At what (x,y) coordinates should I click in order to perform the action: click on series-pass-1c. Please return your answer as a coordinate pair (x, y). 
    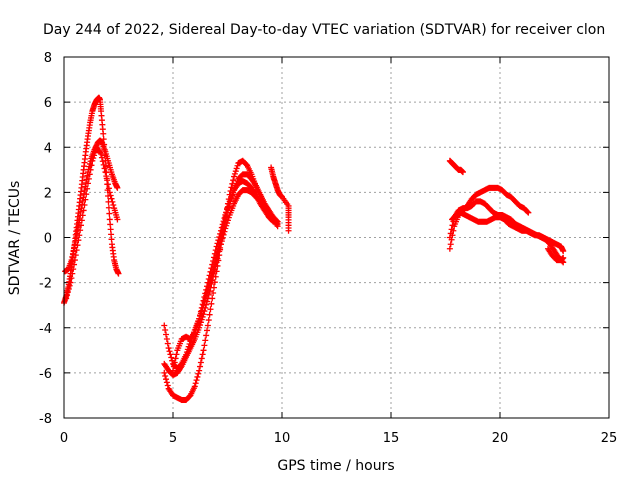
    Looking at the image, I should click on (92, 223).